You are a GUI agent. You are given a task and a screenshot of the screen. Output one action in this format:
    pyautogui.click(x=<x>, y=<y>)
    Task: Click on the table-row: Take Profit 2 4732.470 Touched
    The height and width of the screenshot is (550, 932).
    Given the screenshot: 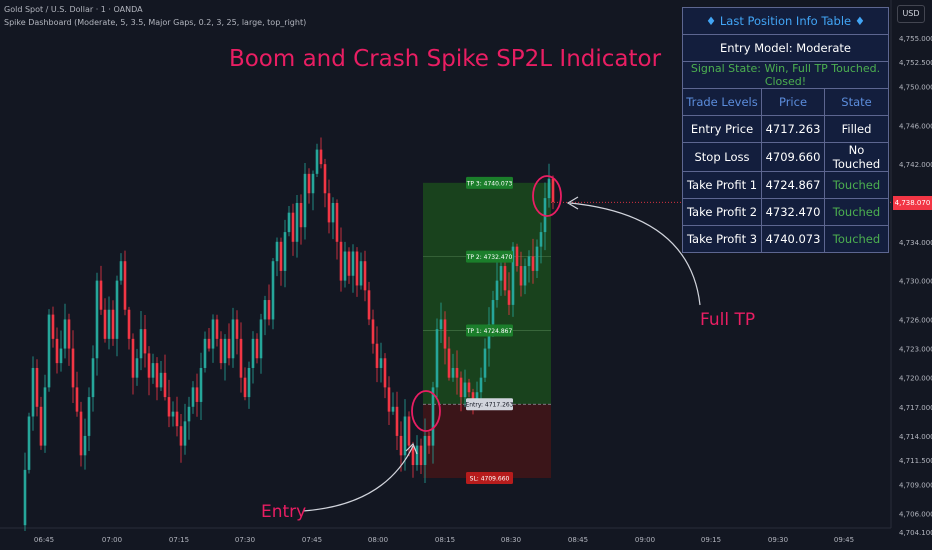 What is the action you would take?
    pyautogui.click(x=786, y=212)
    